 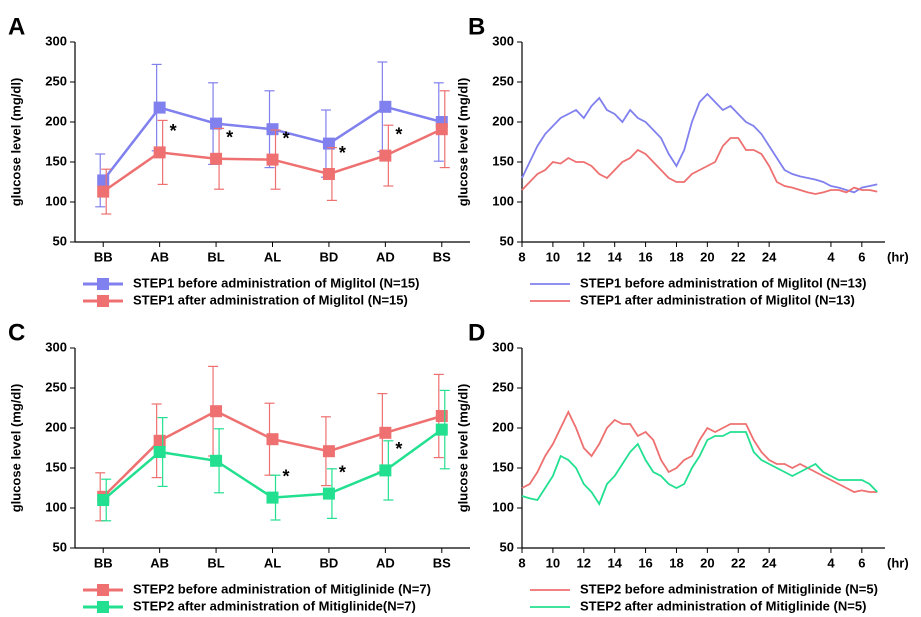 I want to click on panel-label: A, so click(x=16, y=26).